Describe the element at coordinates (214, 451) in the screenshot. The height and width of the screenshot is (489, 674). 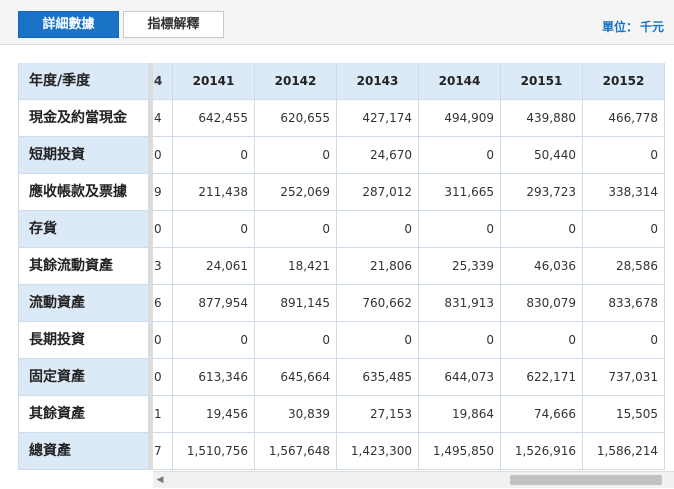
I see `table-cell: 1,510,756` at that location.